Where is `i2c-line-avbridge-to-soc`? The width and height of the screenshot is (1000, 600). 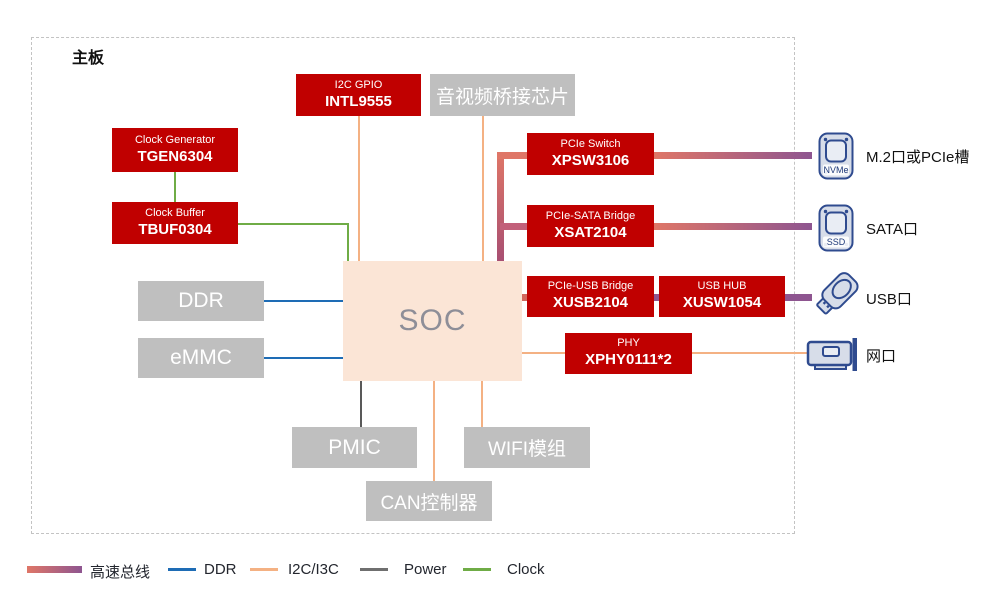
i2c-line-avbridge-to-soc is located at coordinates (483, 188).